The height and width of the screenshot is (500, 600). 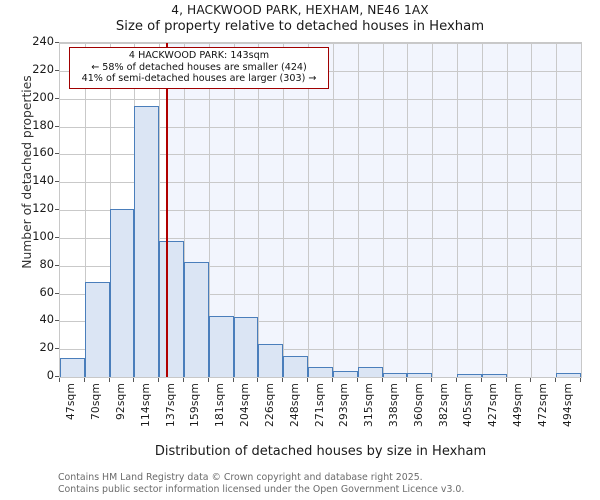 I want to click on chart-title-address: 4, HACKWOOD PARK, HEXHAM, NE46 1AX, so click(x=300, y=10).